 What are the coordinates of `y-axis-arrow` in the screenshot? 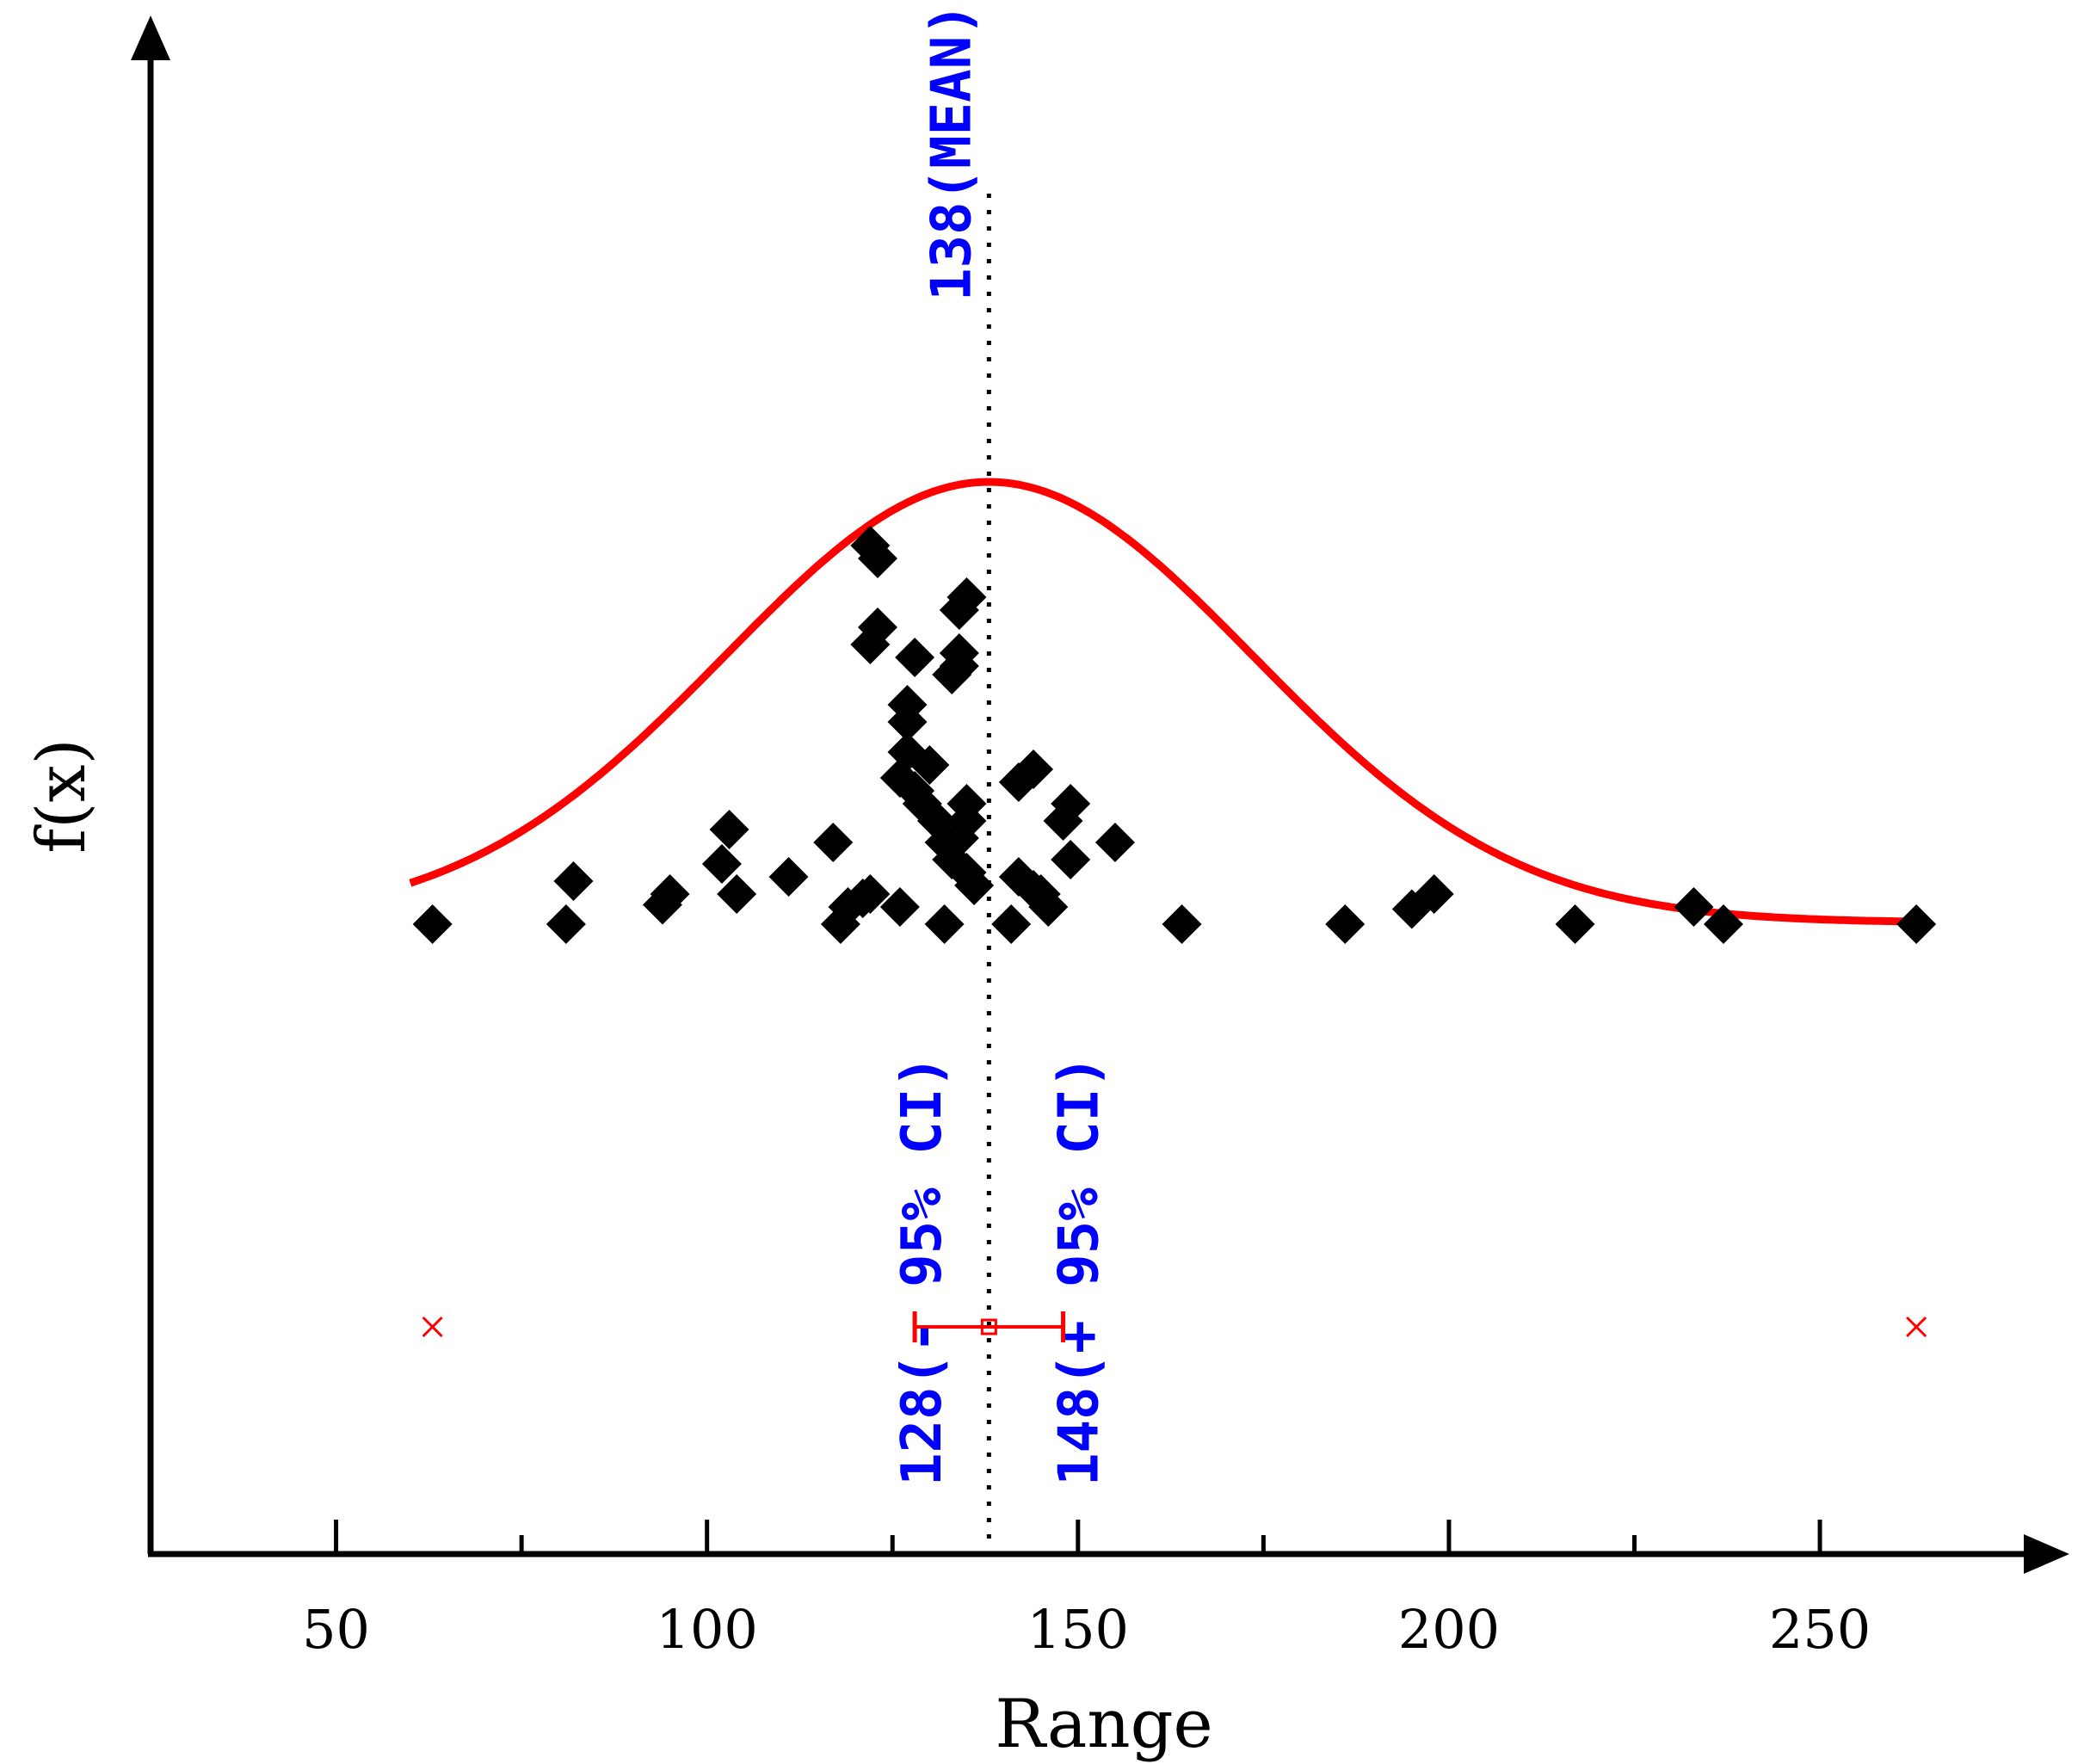 It's located at (150, 37).